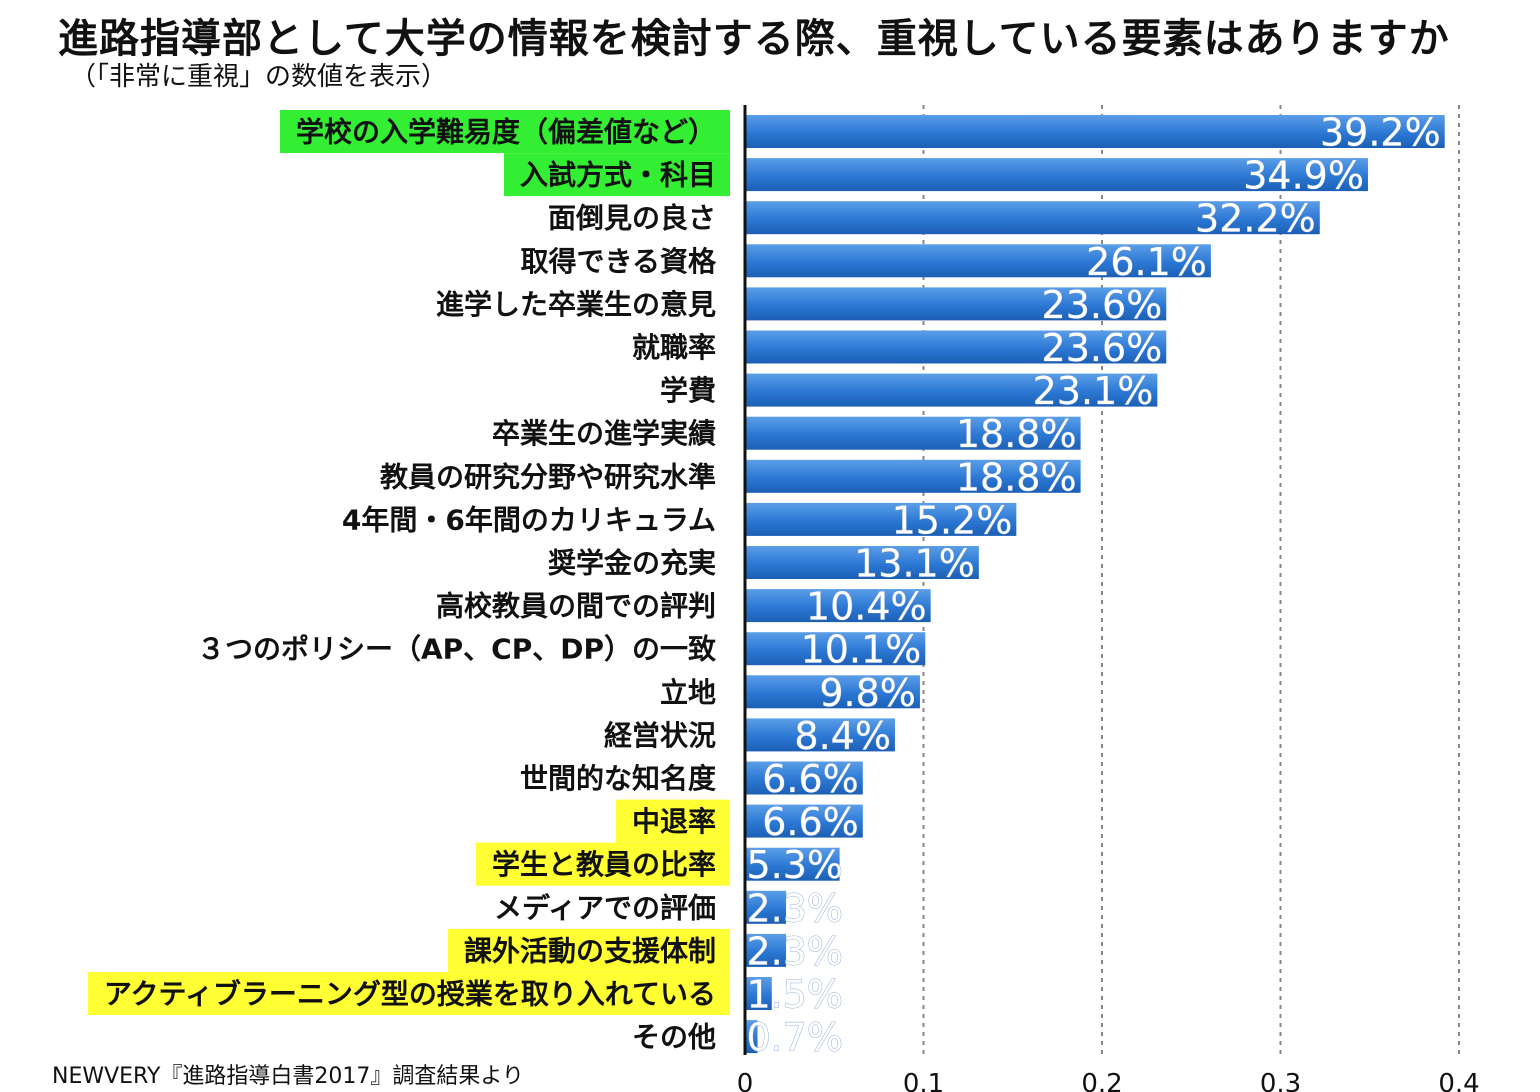 The width and height of the screenshot is (1540, 1092). What do you see at coordinates (576, 606) in the screenshot?
I see `category-label: 高校教員の間での評判` at bounding box center [576, 606].